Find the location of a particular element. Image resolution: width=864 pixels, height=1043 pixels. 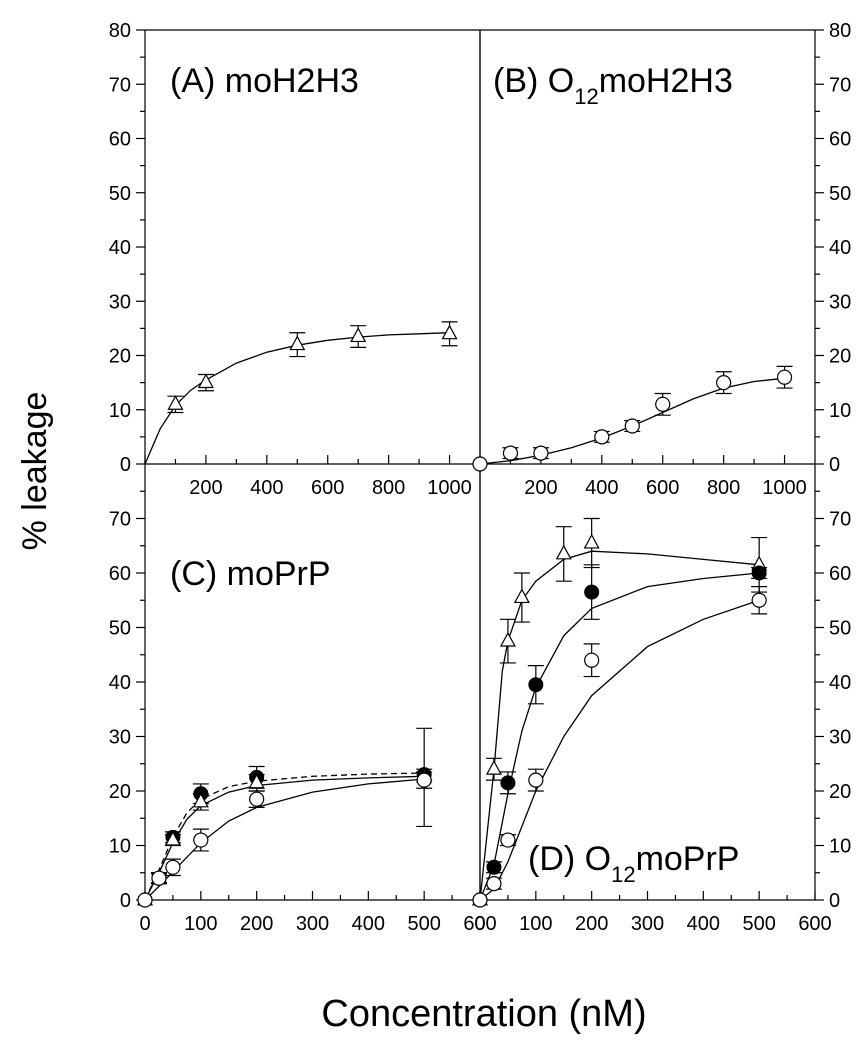

panel-c-series-2-fit-line is located at coordinates (284, 839).